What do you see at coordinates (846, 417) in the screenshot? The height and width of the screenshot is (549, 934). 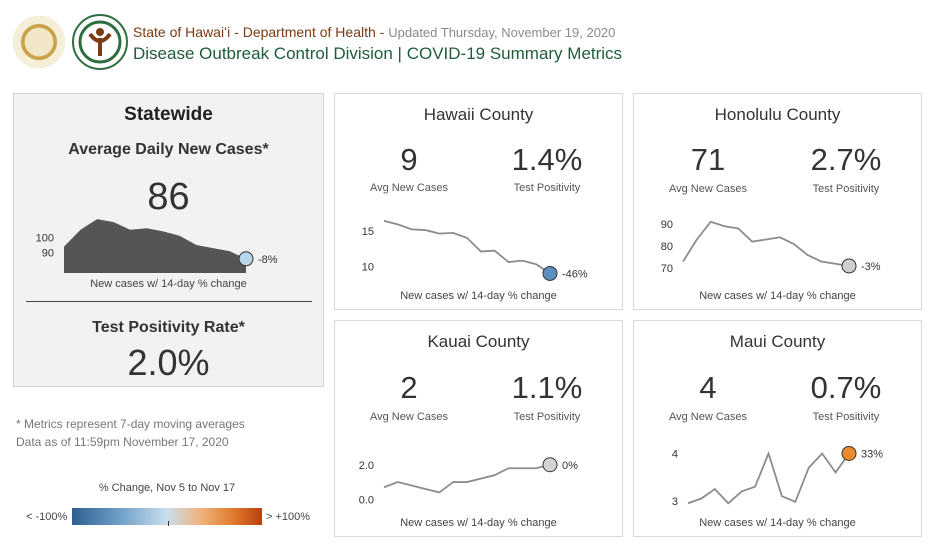 I see `maui-positivity-label: Test Positivity` at bounding box center [846, 417].